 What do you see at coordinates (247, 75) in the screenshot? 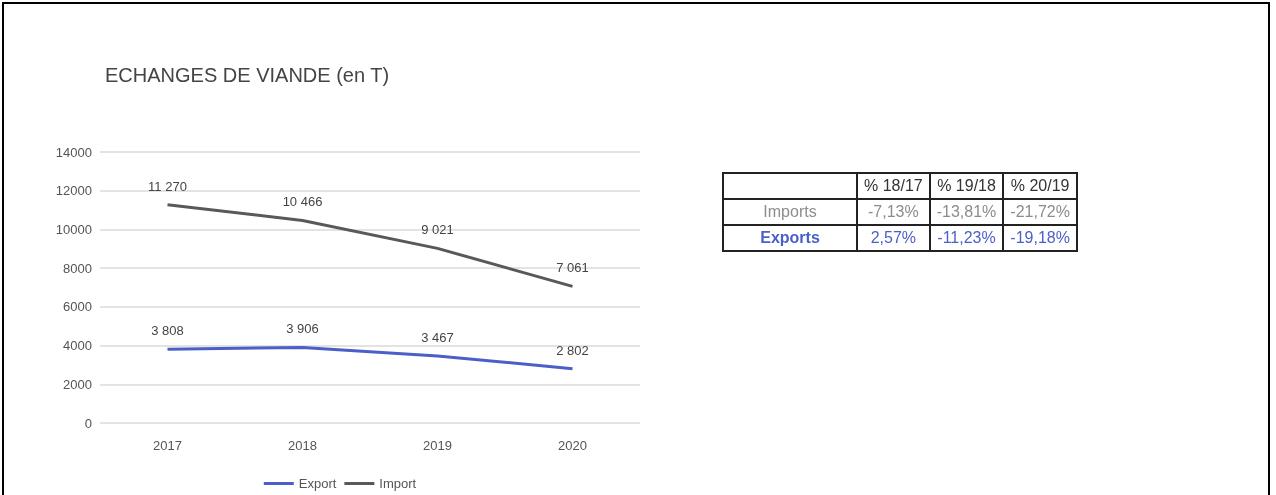
I see `chart-title: ECHANGES DE VIANDE (en T)` at bounding box center [247, 75].